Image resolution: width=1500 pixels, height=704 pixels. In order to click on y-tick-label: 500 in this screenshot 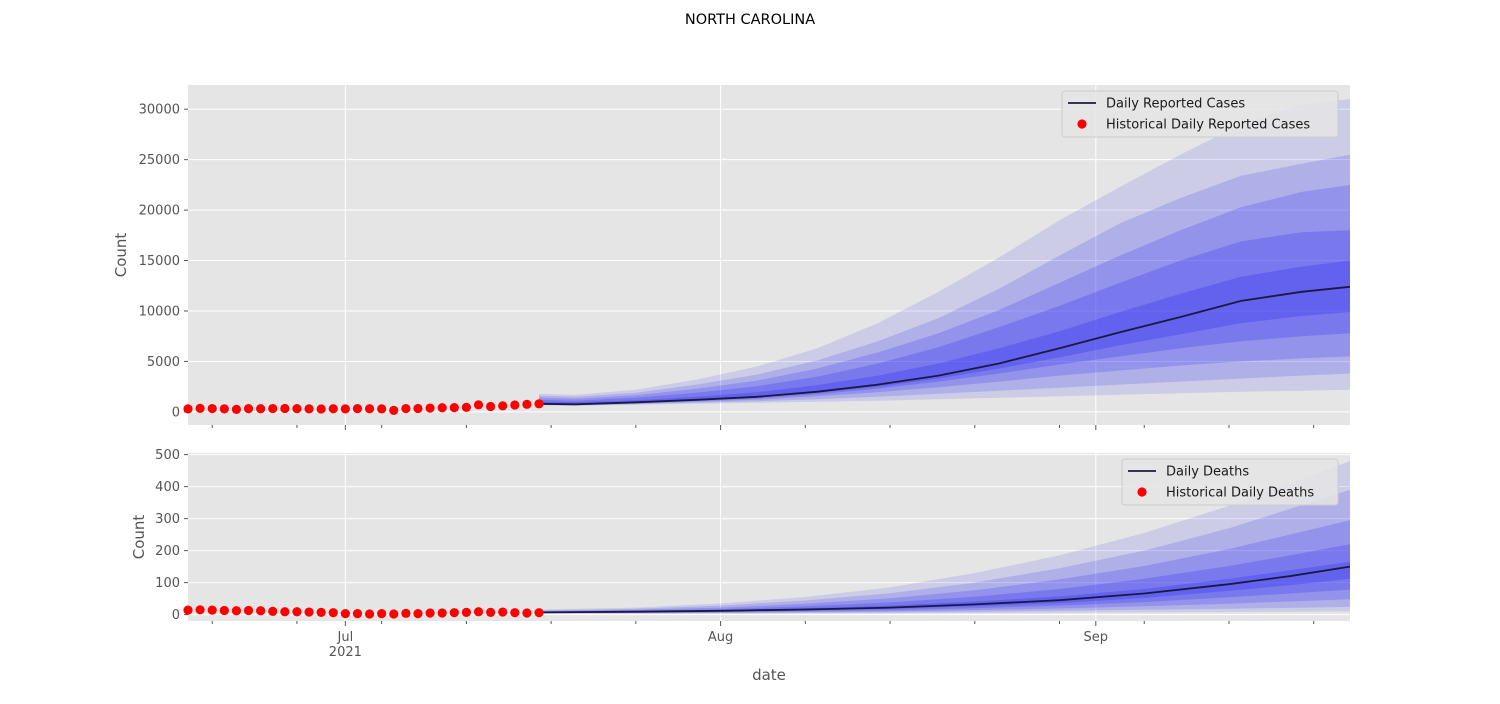, I will do `click(167, 455)`.